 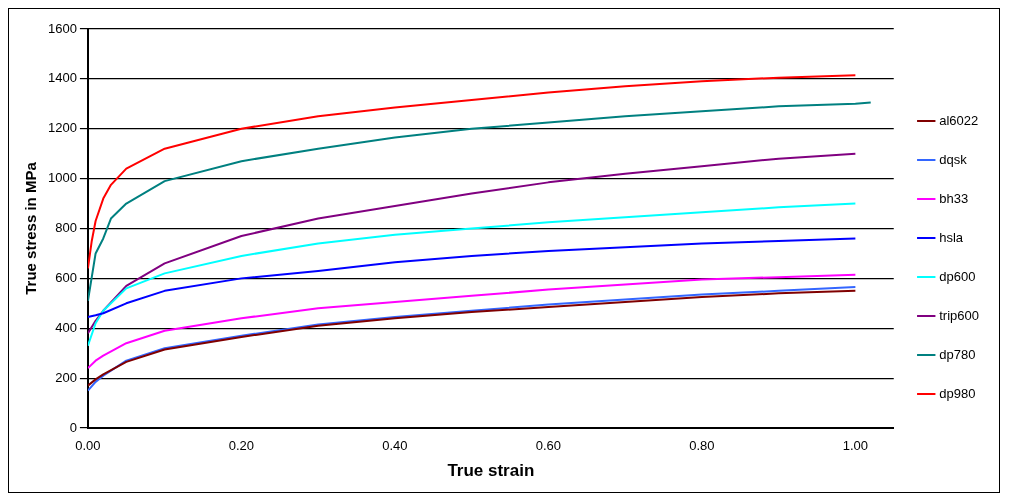 What do you see at coordinates (548, 446) in the screenshot?
I see `x-tick-label: 0.60` at bounding box center [548, 446].